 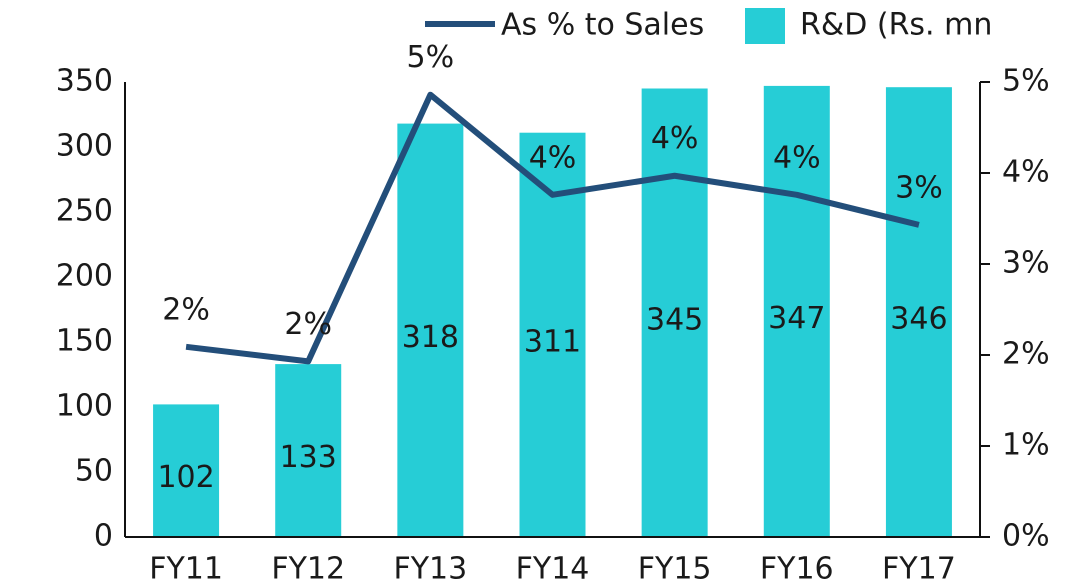 What do you see at coordinates (1026, 81) in the screenshot?
I see `y2-tick-label: 5%` at bounding box center [1026, 81].